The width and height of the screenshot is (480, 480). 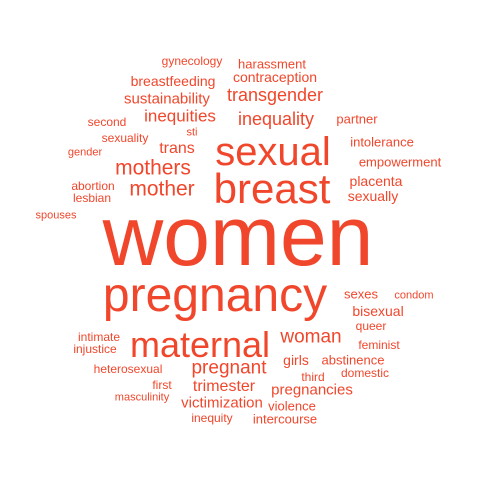 I want to click on word-women: women, so click(x=238, y=236).